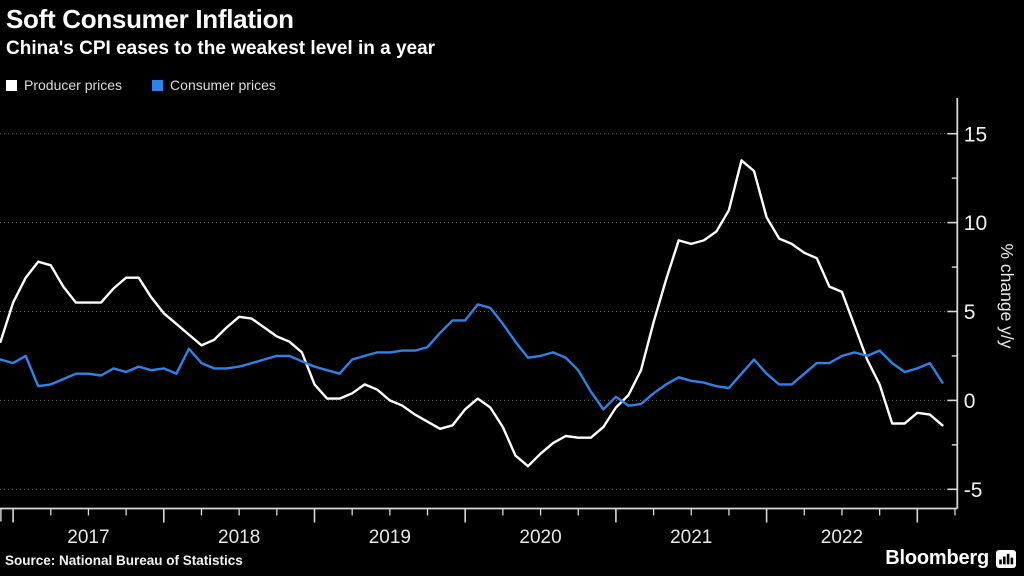 The height and width of the screenshot is (576, 1024). Describe the element at coordinates (975, 134) in the screenshot. I see `y-tick-label: 15` at that location.